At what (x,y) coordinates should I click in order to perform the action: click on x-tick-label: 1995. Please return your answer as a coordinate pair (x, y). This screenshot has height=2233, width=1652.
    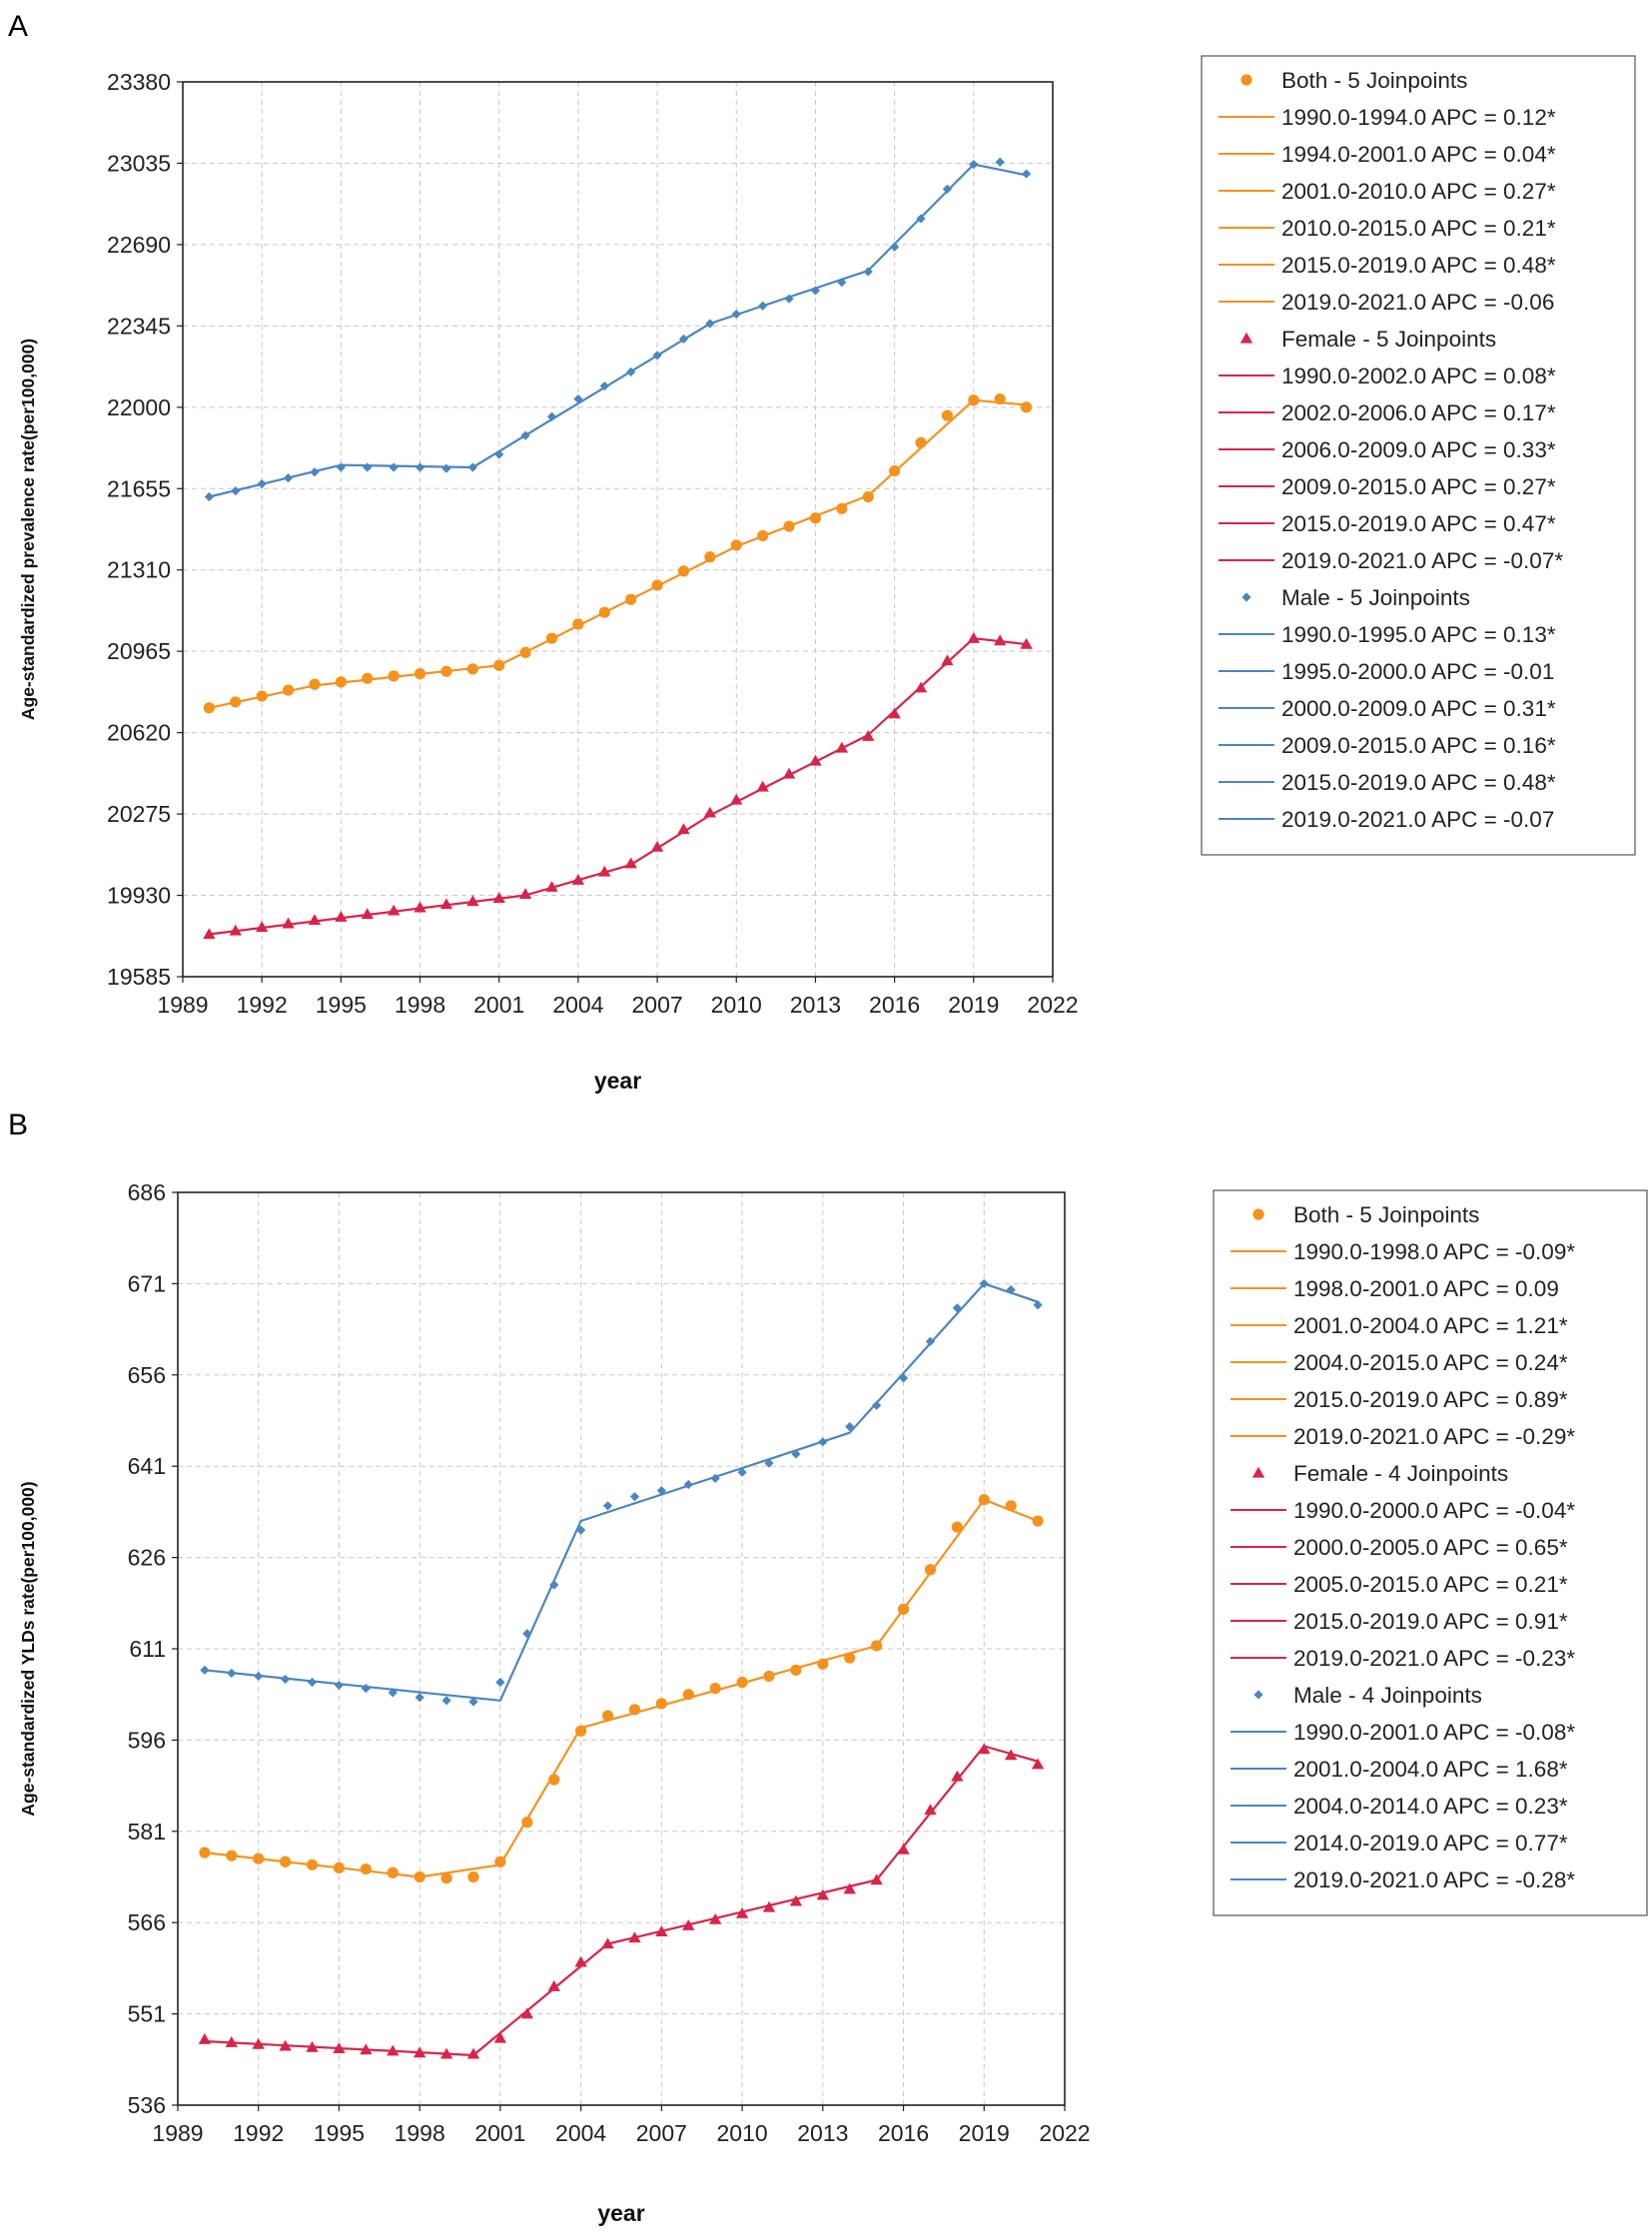
    Looking at the image, I should click on (339, 2133).